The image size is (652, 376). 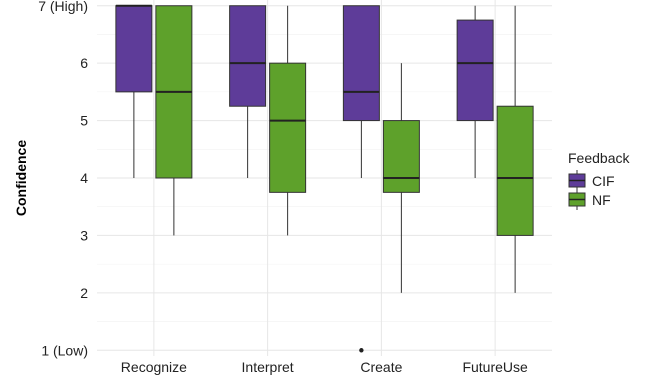 What do you see at coordinates (475, 70) in the screenshot?
I see `box-cif-futureuse` at bounding box center [475, 70].